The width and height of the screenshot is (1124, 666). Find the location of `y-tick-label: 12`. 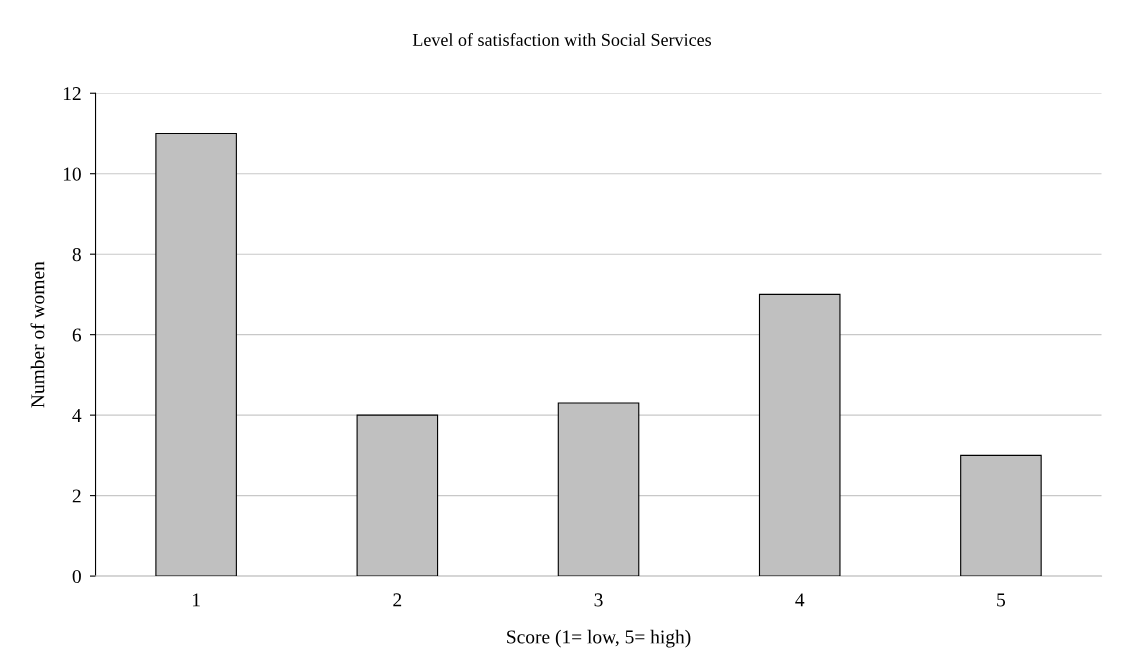

y-tick-label: 12 is located at coordinates (72, 93).